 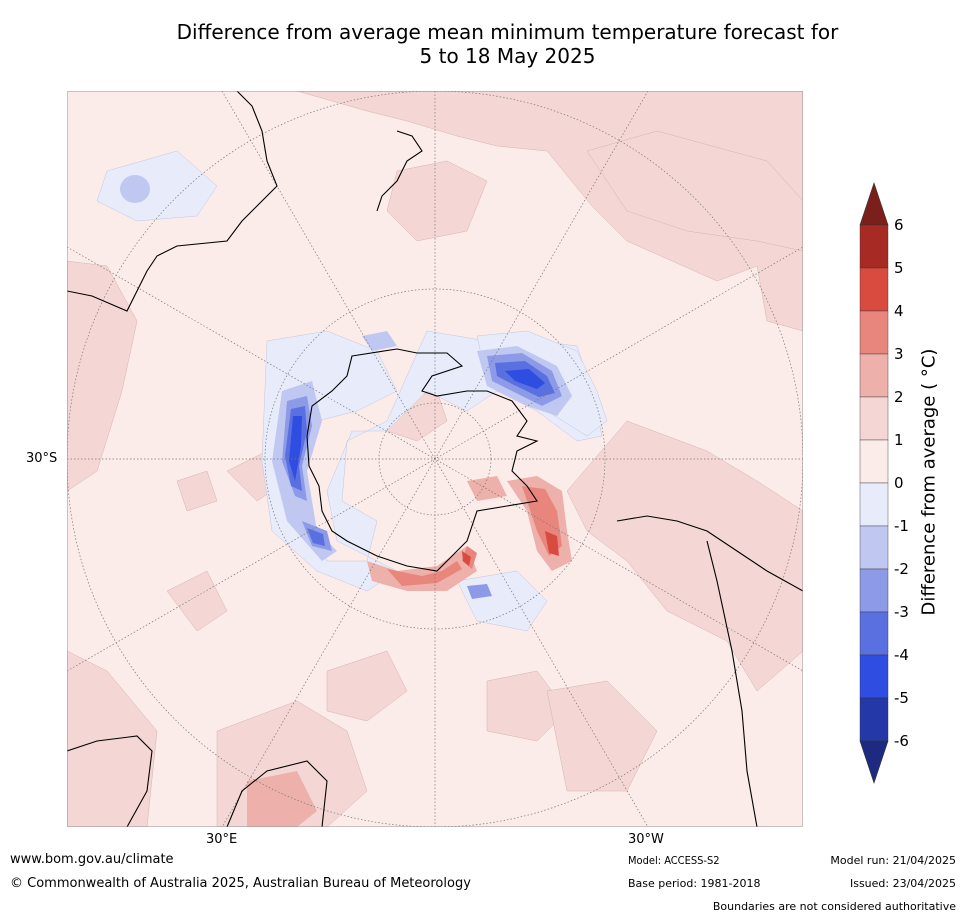 What do you see at coordinates (893, 860) in the screenshot?
I see `model-run-text: Model run: 21/04/2025` at bounding box center [893, 860].